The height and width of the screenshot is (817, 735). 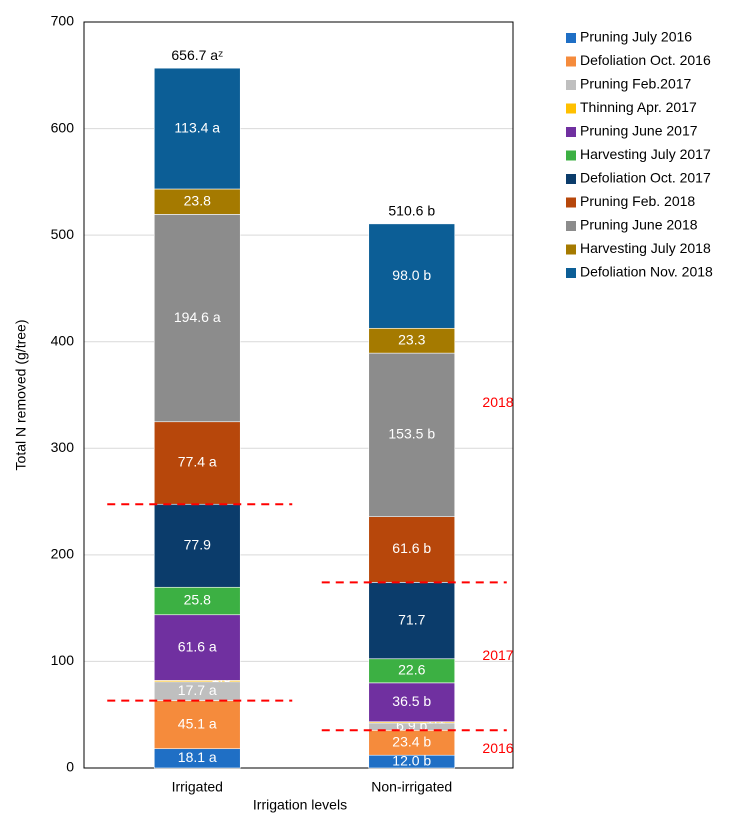 What do you see at coordinates (63, 660) in the screenshot?
I see `y-tick-label: 100` at bounding box center [63, 660].